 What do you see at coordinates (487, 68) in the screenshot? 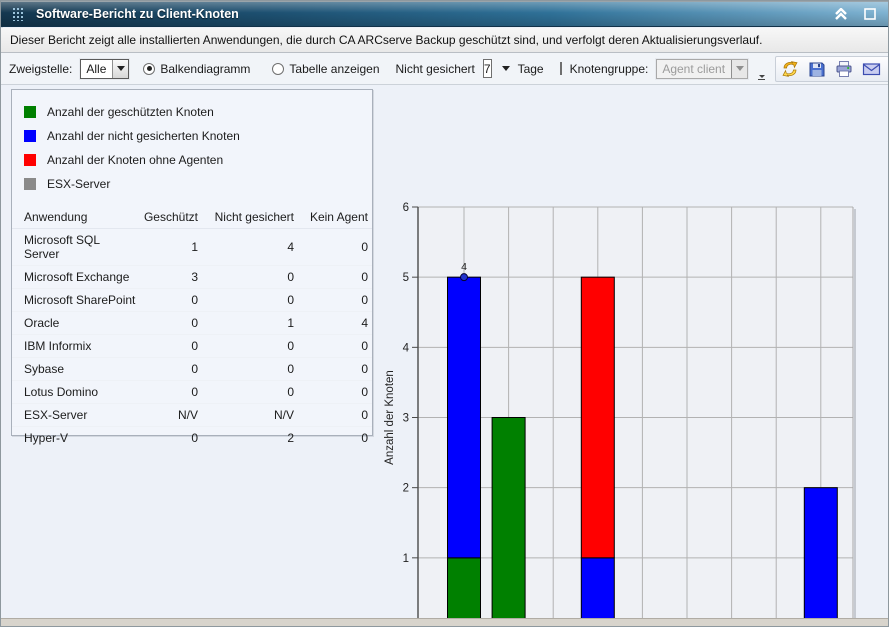
I see `days-input: 7` at bounding box center [487, 68].